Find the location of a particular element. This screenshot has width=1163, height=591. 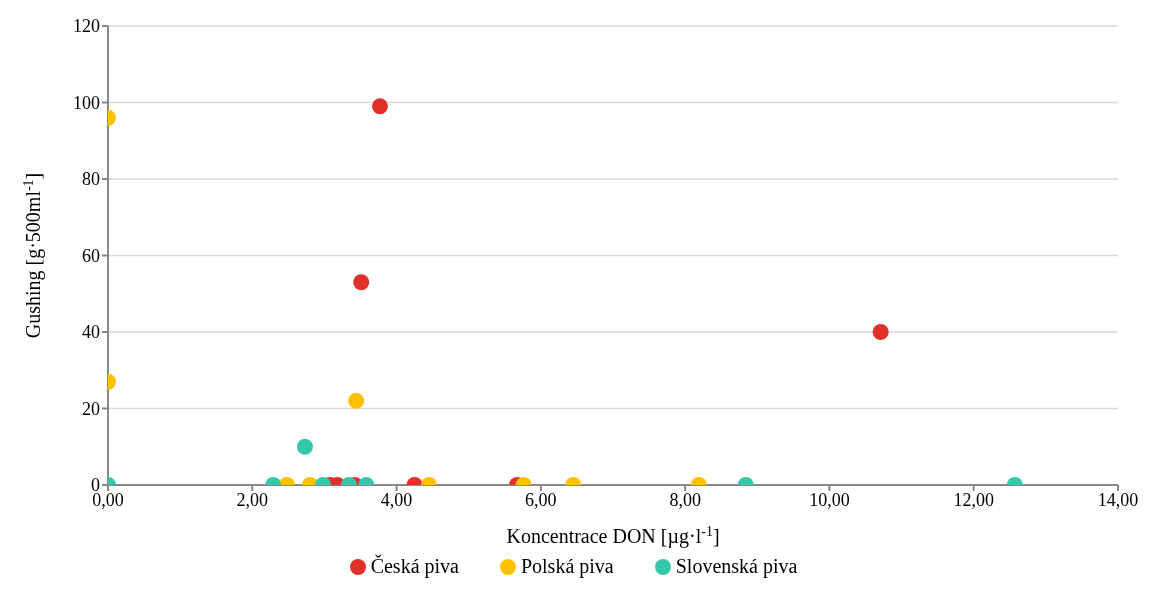

x-tick-label: 12,00 is located at coordinates (973, 499).